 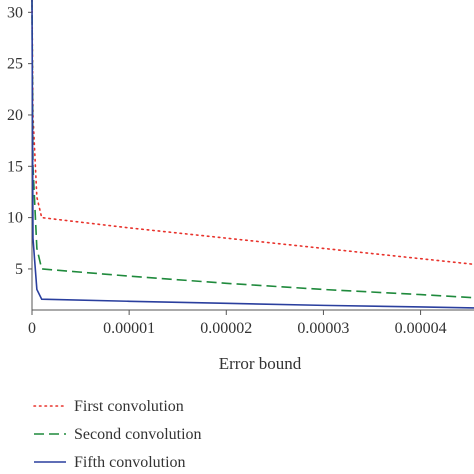 What do you see at coordinates (15, 115) in the screenshot?
I see `y-tick-label: 20` at bounding box center [15, 115].